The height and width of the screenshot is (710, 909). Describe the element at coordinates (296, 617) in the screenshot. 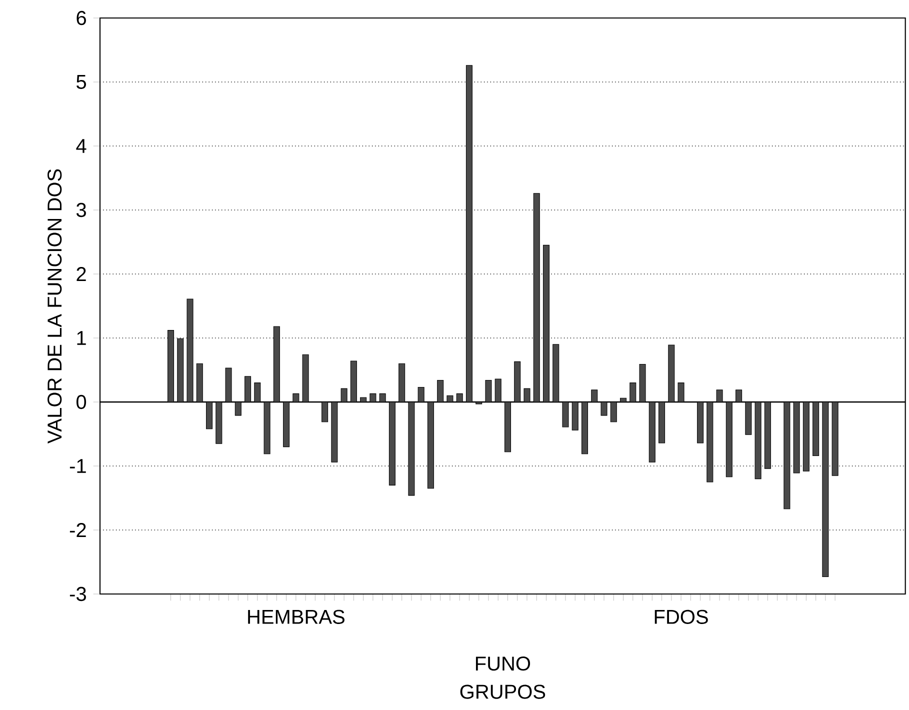

I see `x-tick-label: HEMBRAS` at that location.